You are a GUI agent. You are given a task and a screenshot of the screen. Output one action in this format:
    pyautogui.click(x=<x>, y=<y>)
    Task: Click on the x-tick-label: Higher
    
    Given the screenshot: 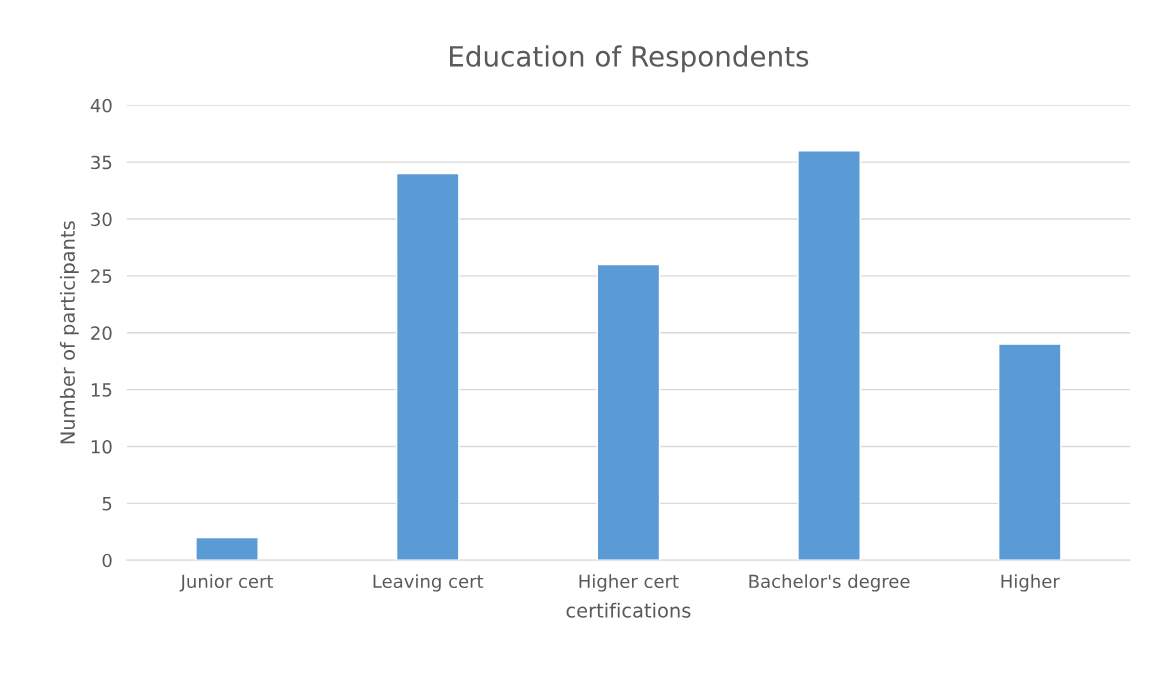 What is the action you would take?
    pyautogui.click(x=1030, y=583)
    